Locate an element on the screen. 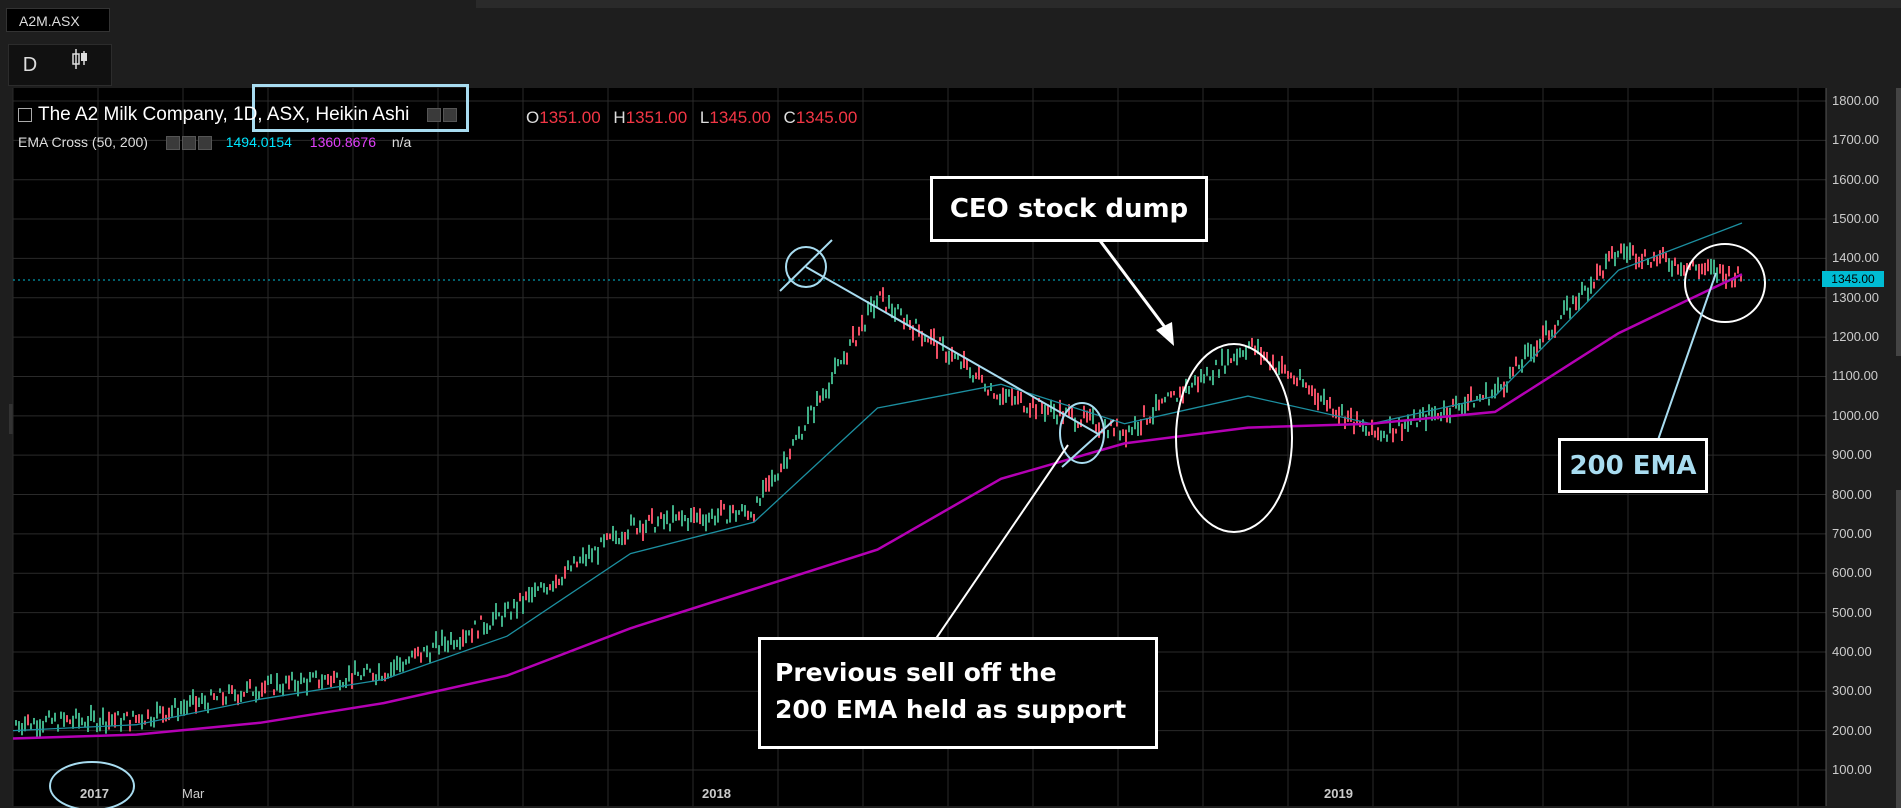 The height and width of the screenshot is (808, 1901). price-tick-label: 1500.00 is located at coordinates (1855, 219).